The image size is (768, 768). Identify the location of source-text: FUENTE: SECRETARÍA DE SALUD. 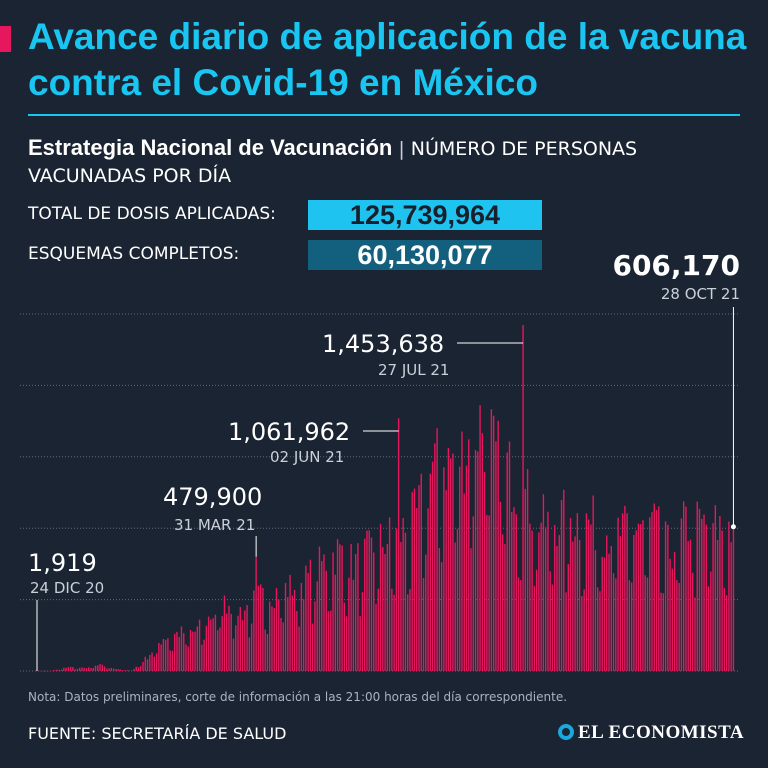
(157, 733).